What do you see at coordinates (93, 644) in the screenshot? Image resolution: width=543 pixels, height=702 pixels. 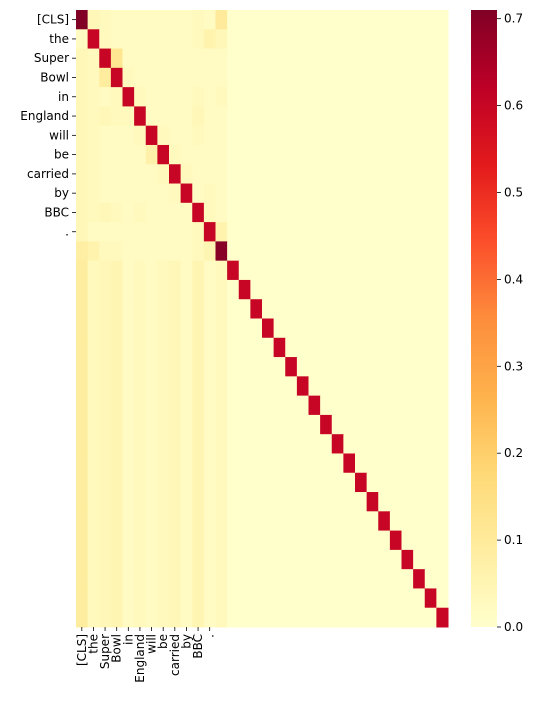 I see `x-tick-label: the` at bounding box center [93, 644].